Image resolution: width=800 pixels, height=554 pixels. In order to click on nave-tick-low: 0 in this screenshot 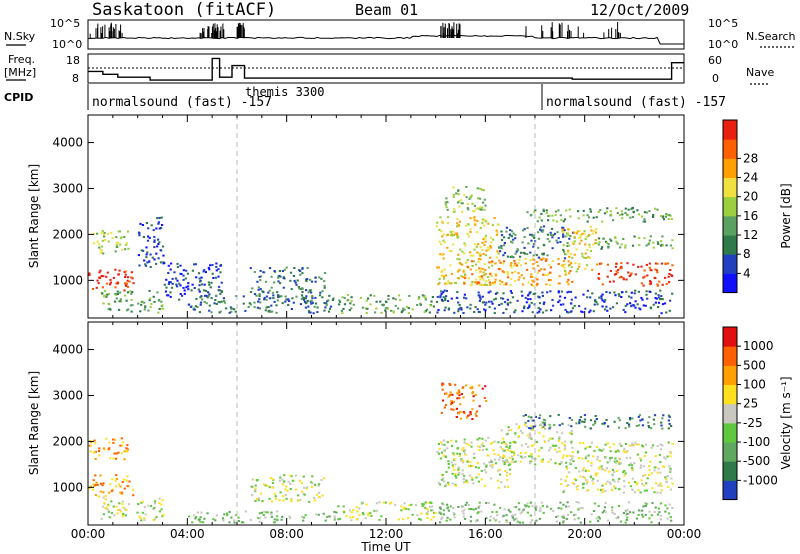, I will do `click(715, 78)`.